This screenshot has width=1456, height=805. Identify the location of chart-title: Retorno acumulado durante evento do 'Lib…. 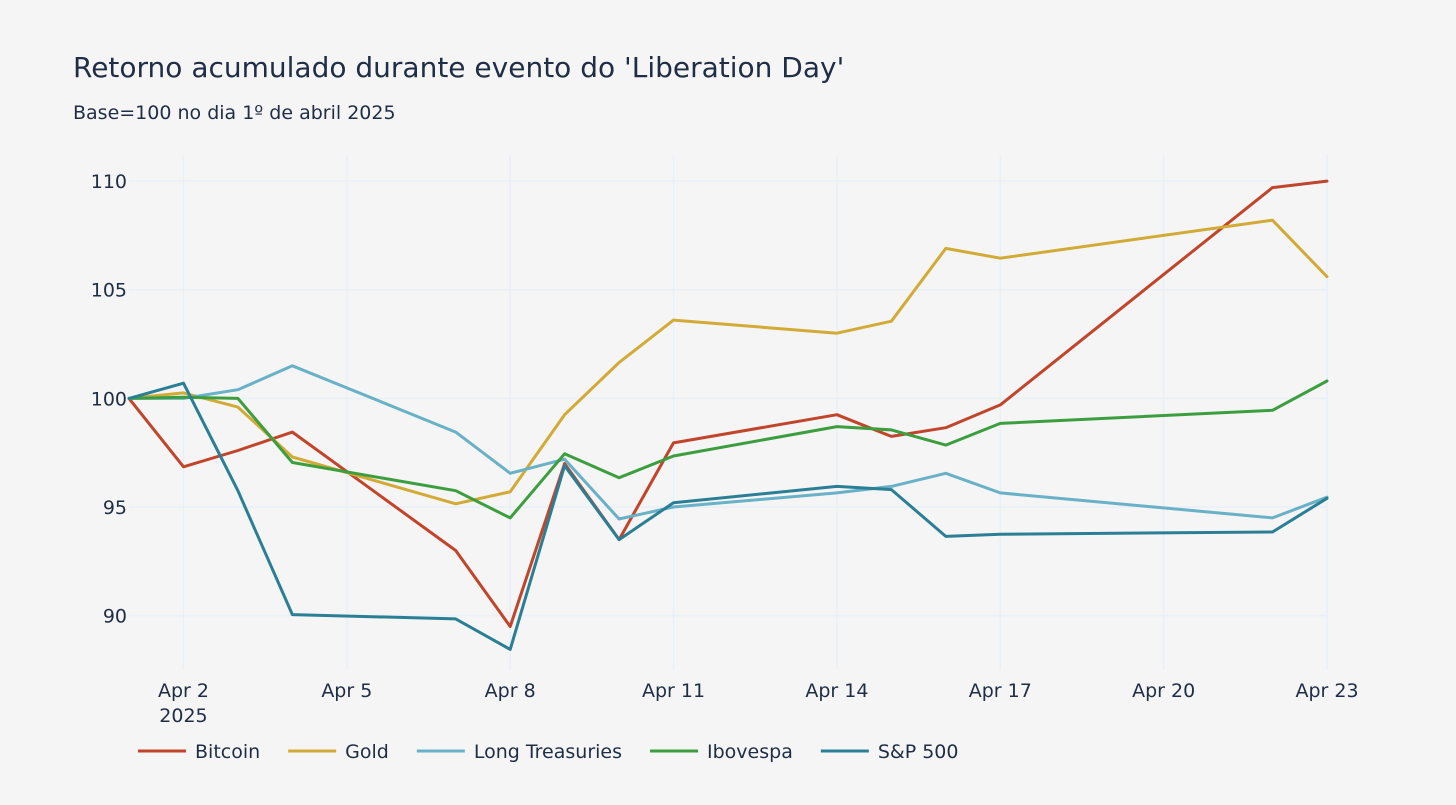
(458, 67).